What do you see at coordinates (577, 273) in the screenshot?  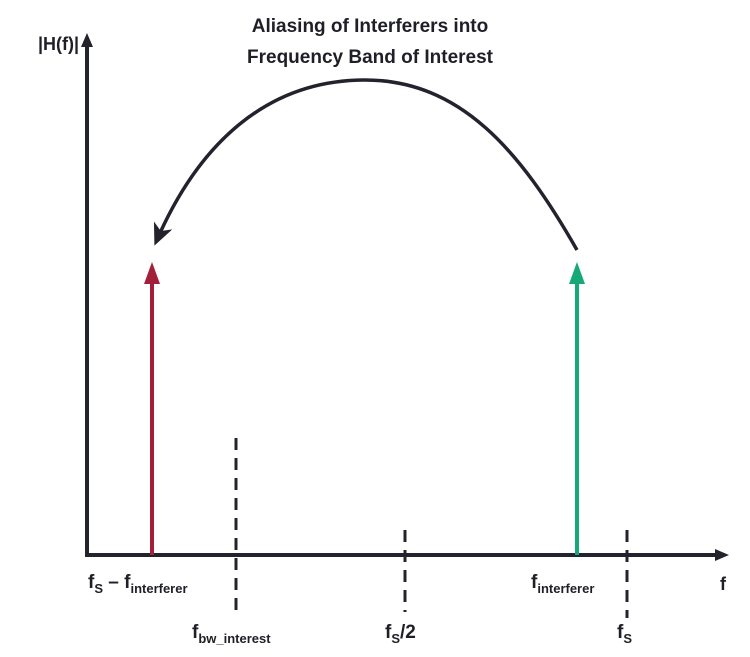 I see `interferer-arrow-head` at bounding box center [577, 273].